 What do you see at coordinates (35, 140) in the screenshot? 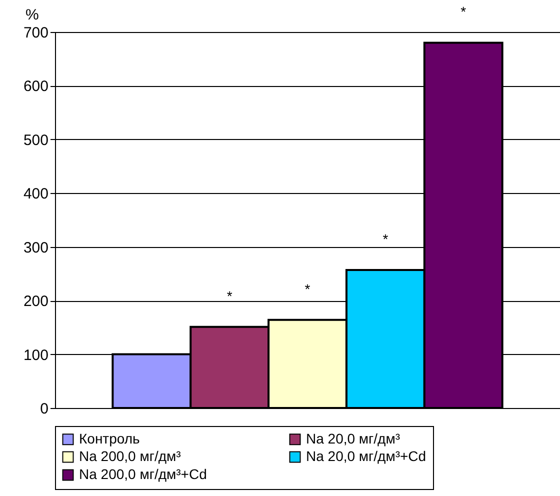
I see `y-tick-label: 500` at bounding box center [35, 140].